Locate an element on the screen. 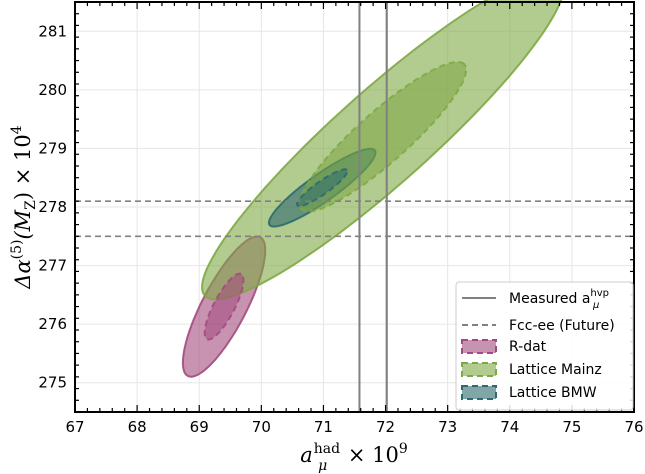 The height and width of the screenshot is (474, 645). x-tick-label: 68 is located at coordinates (137, 427).